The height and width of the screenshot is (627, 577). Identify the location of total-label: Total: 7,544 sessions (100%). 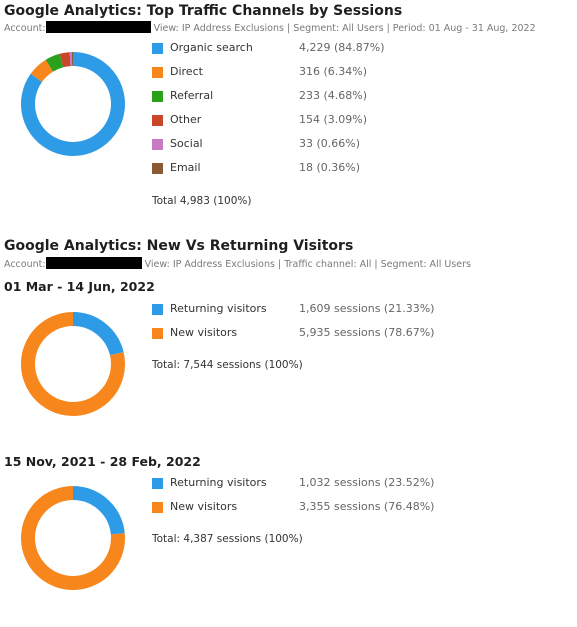
(227, 365).